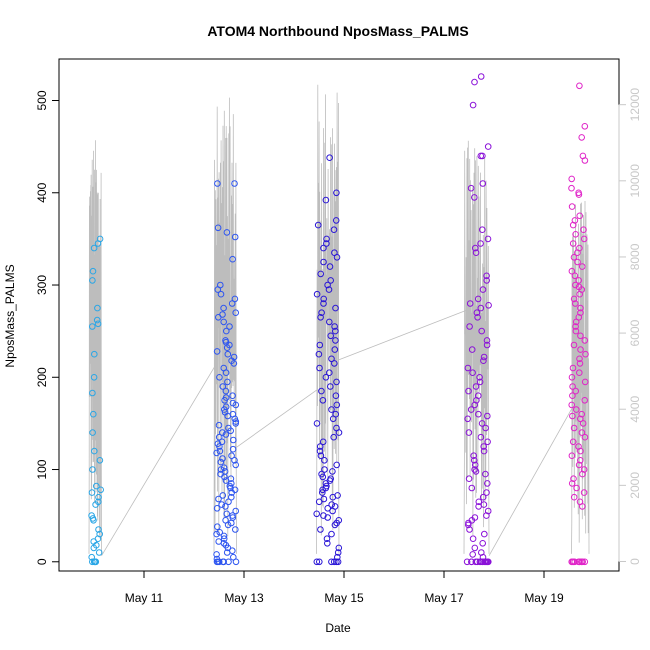 The height and width of the screenshot is (650, 650). What do you see at coordinates (635, 105) in the screenshot?
I see `y2-tick-label: 12000` at bounding box center [635, 105].